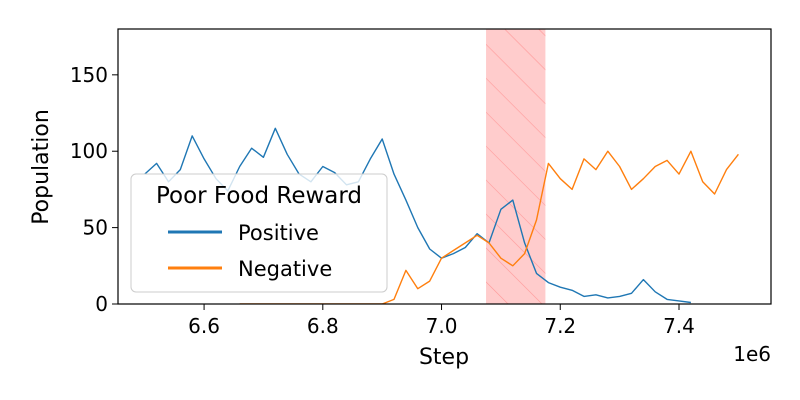 This screenshot has width=800, height=400. I want to click on x-tick-label: 7.4, so click(679, 326).